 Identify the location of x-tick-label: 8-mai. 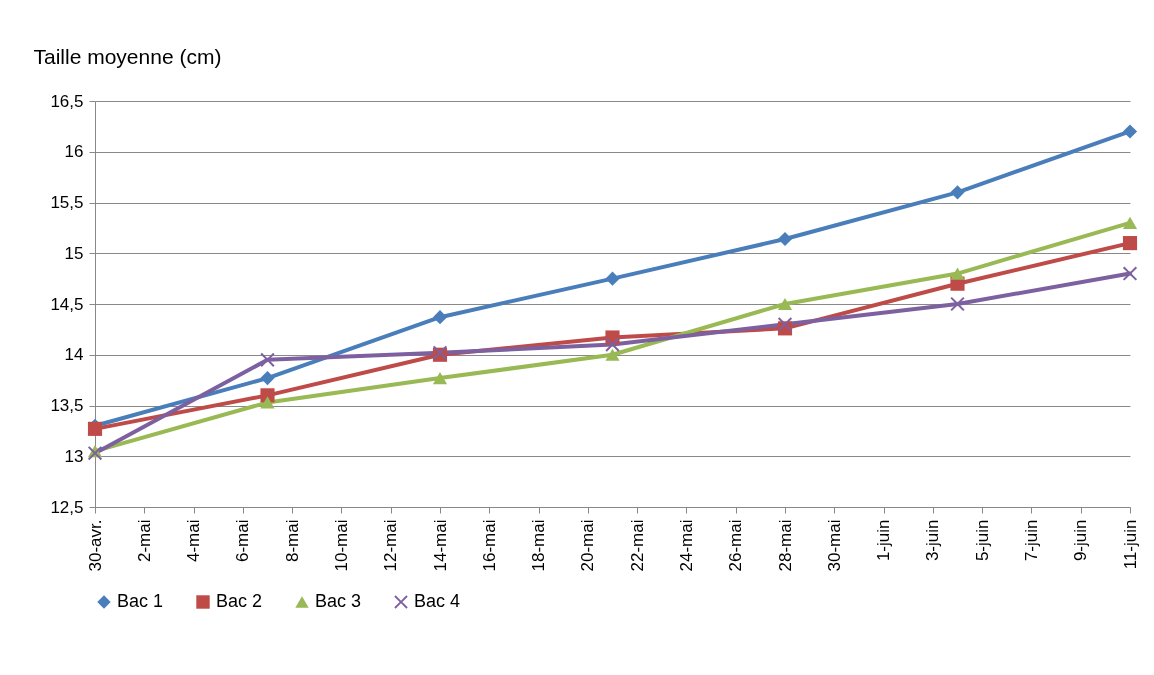
(292, 541).